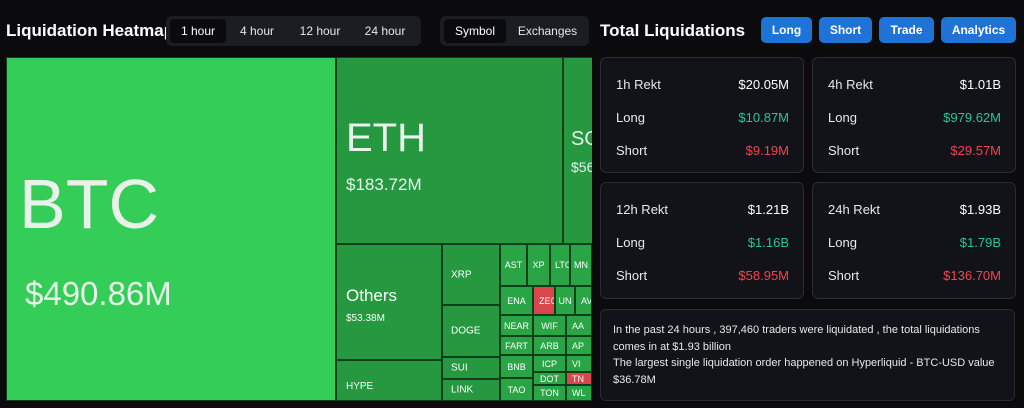  What do you see at coordinates (549, 378) in the screenshot?
I see `heatmap-tile-dot: DOT` at bounding box center [549, 378].